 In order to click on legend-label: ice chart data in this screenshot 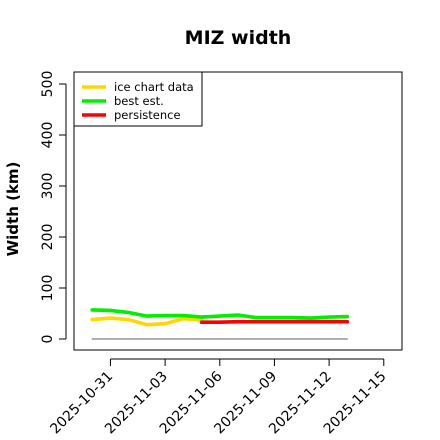, I will do `click(154, 87)`.